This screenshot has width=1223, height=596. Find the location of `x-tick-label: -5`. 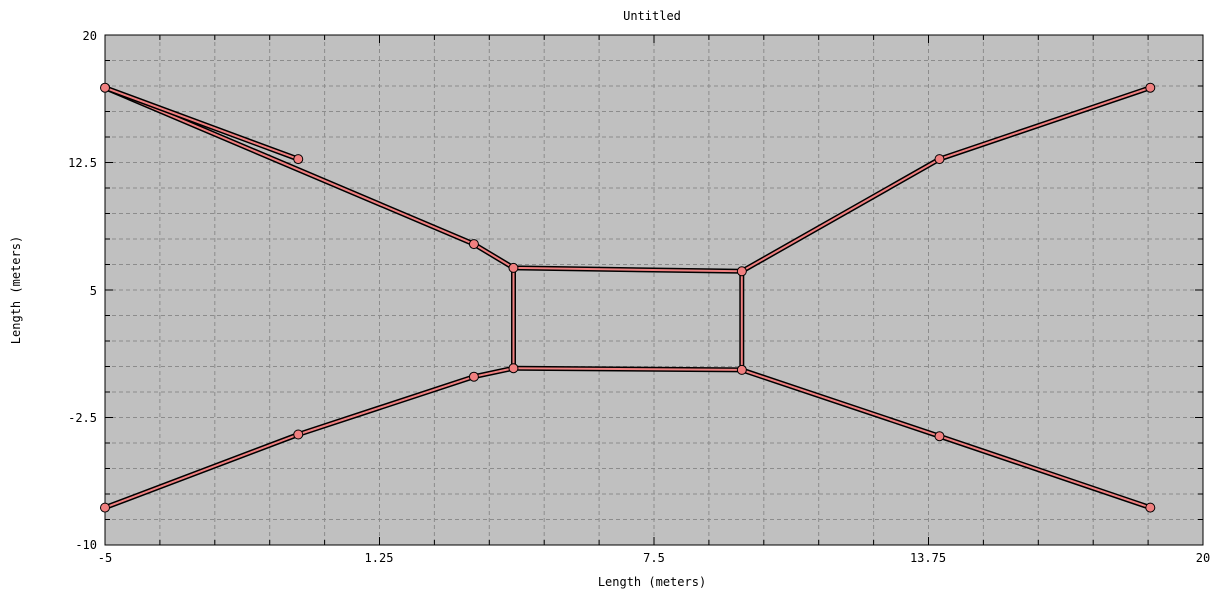

x-tick-label: -5 is located at coordinates (105, 558).